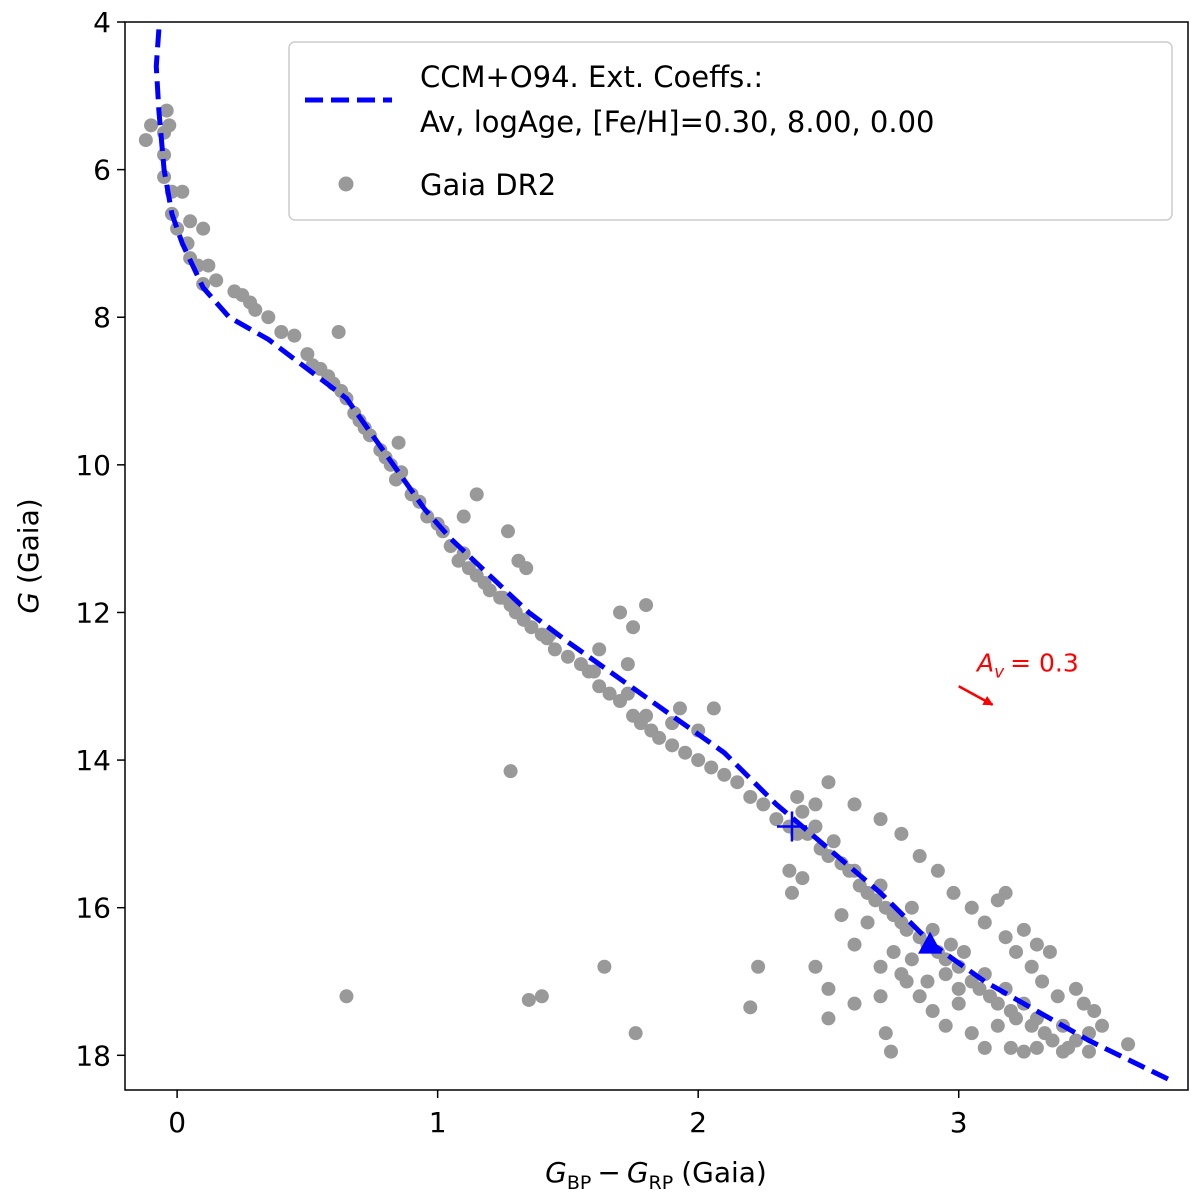 The width and height of the screenshot is (1200, 1198). I want to click on y-tick-label: 16, so click(93, 908).